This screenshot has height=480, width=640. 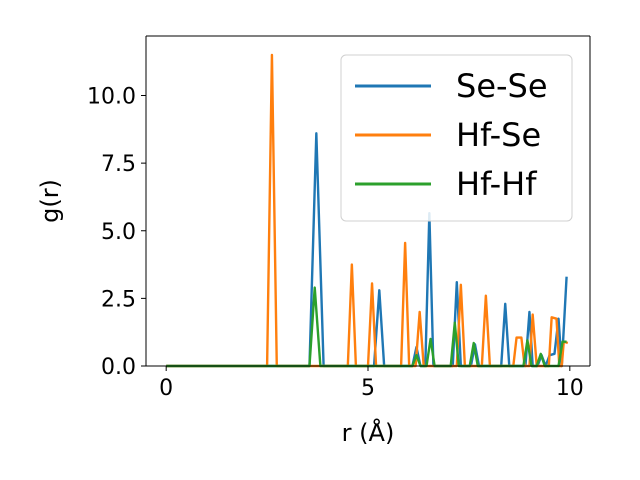 What do you see at coordinates (118, 367) in the screenshot?
I see `y-tick-label: 0.0` at bounding box center [118, 367].